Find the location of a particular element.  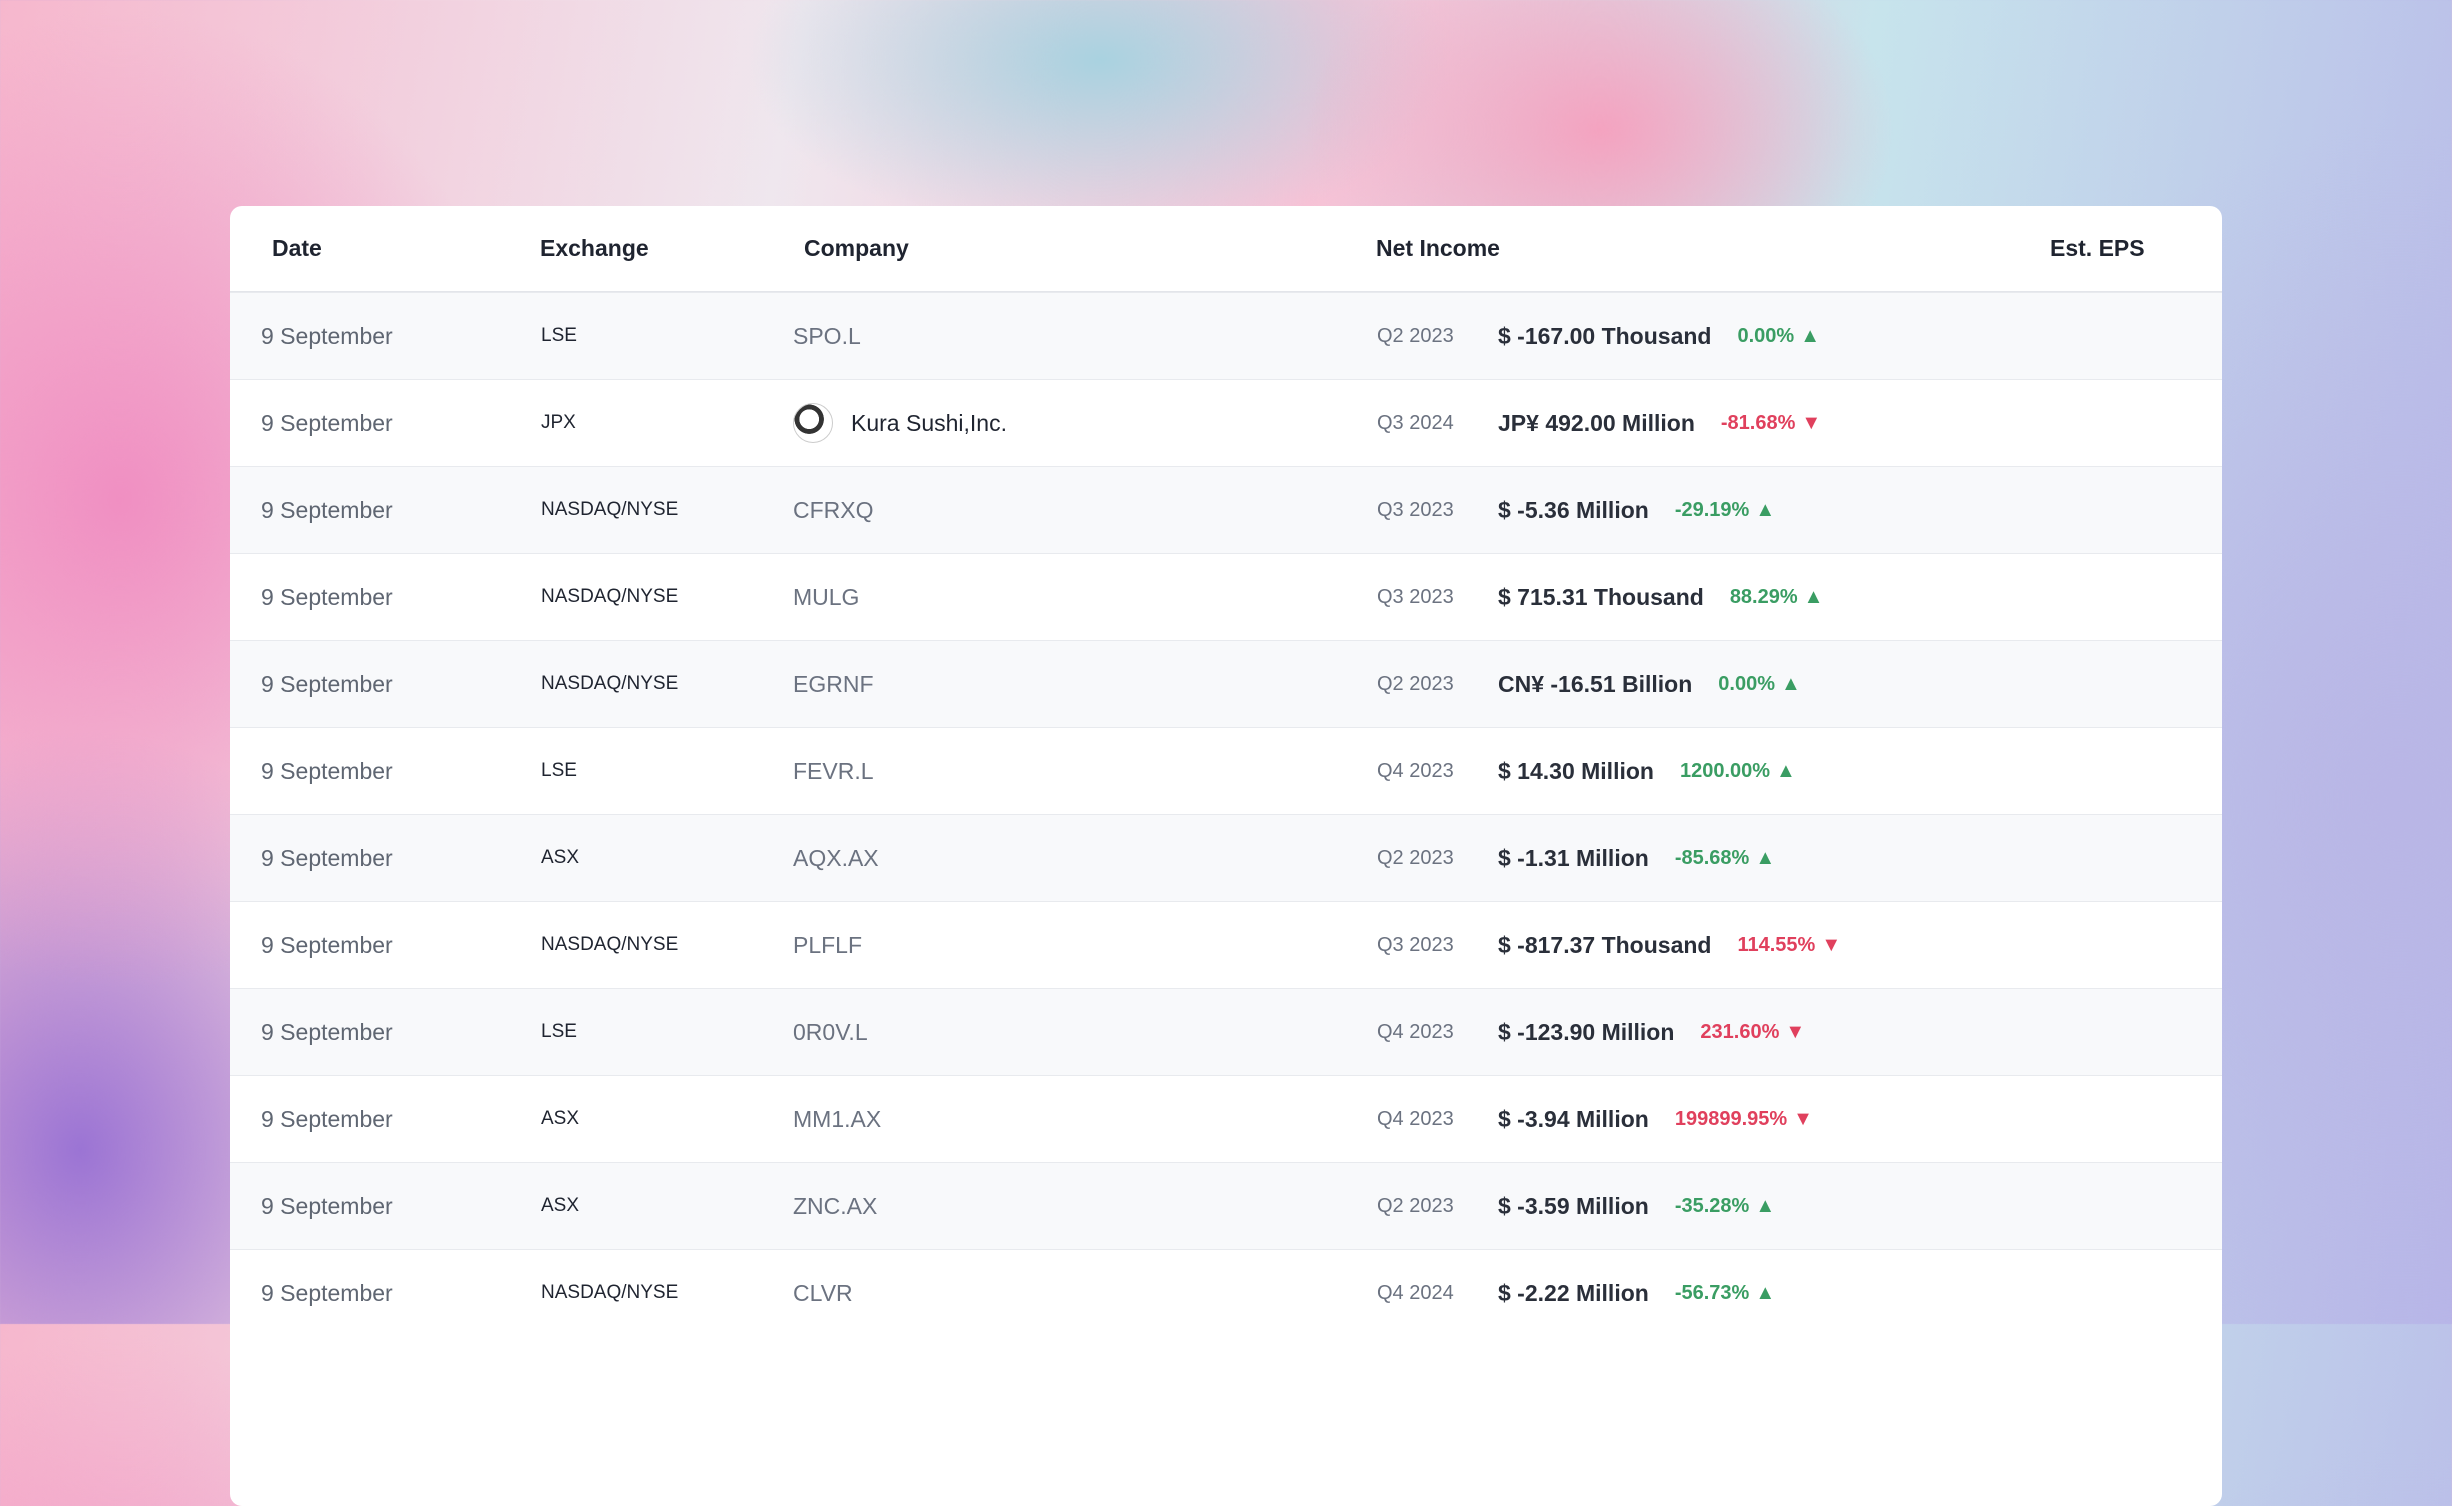

net-income: $ -123.90 Million is located at coordinates (1586, 1031).